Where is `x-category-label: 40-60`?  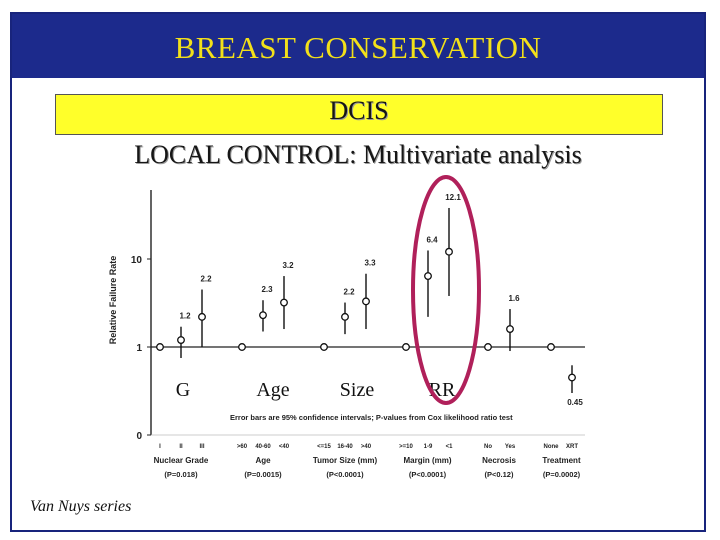
x-category-label: 40-60 is located at coordinates (263, 447).